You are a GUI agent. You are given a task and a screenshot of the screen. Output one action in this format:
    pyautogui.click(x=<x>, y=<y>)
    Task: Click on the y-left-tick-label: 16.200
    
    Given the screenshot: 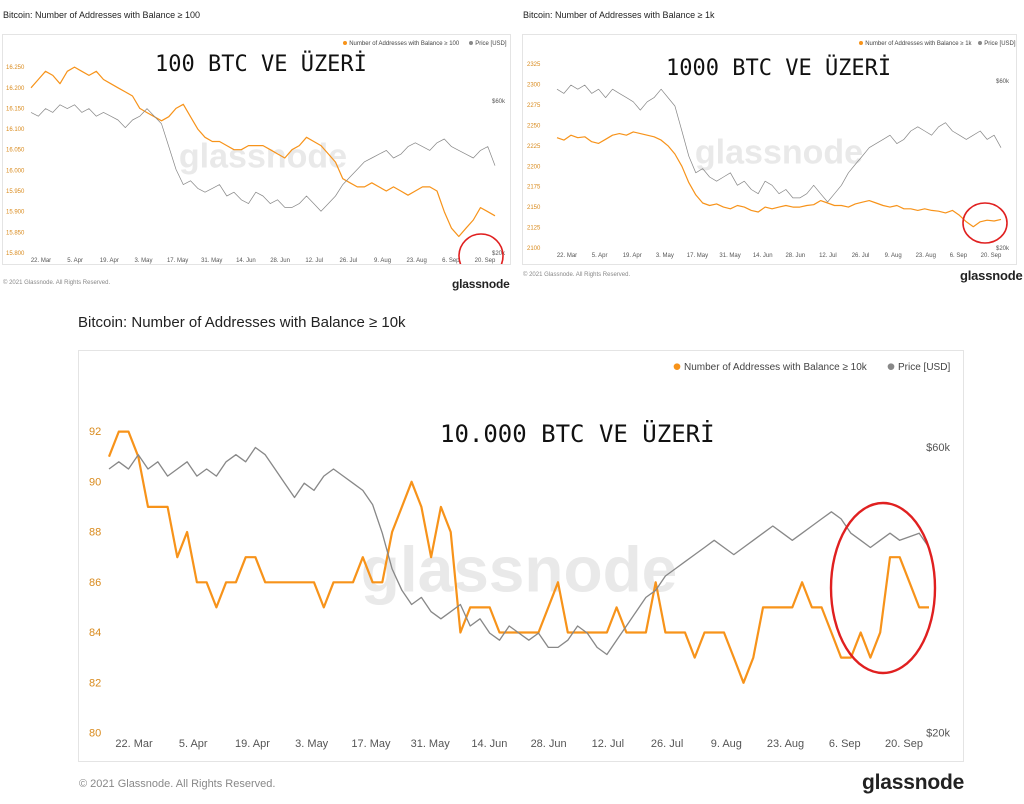 What is the action you would take?
    pyautogui.click(x=15, y=89)
    